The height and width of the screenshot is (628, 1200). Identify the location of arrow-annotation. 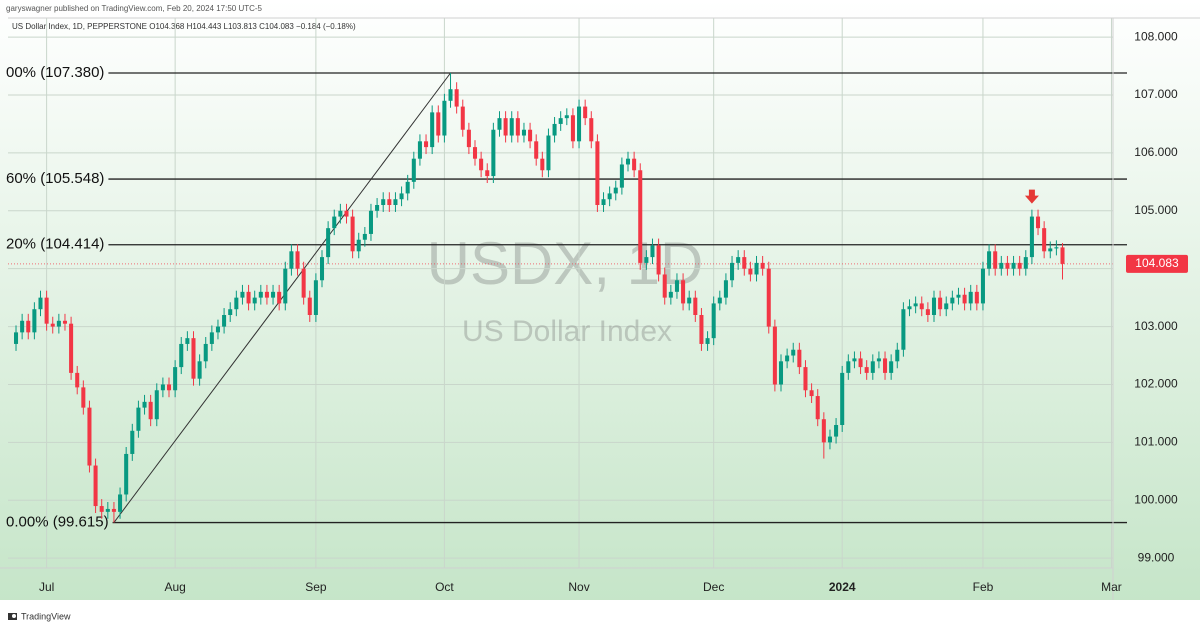
(1031, 196).